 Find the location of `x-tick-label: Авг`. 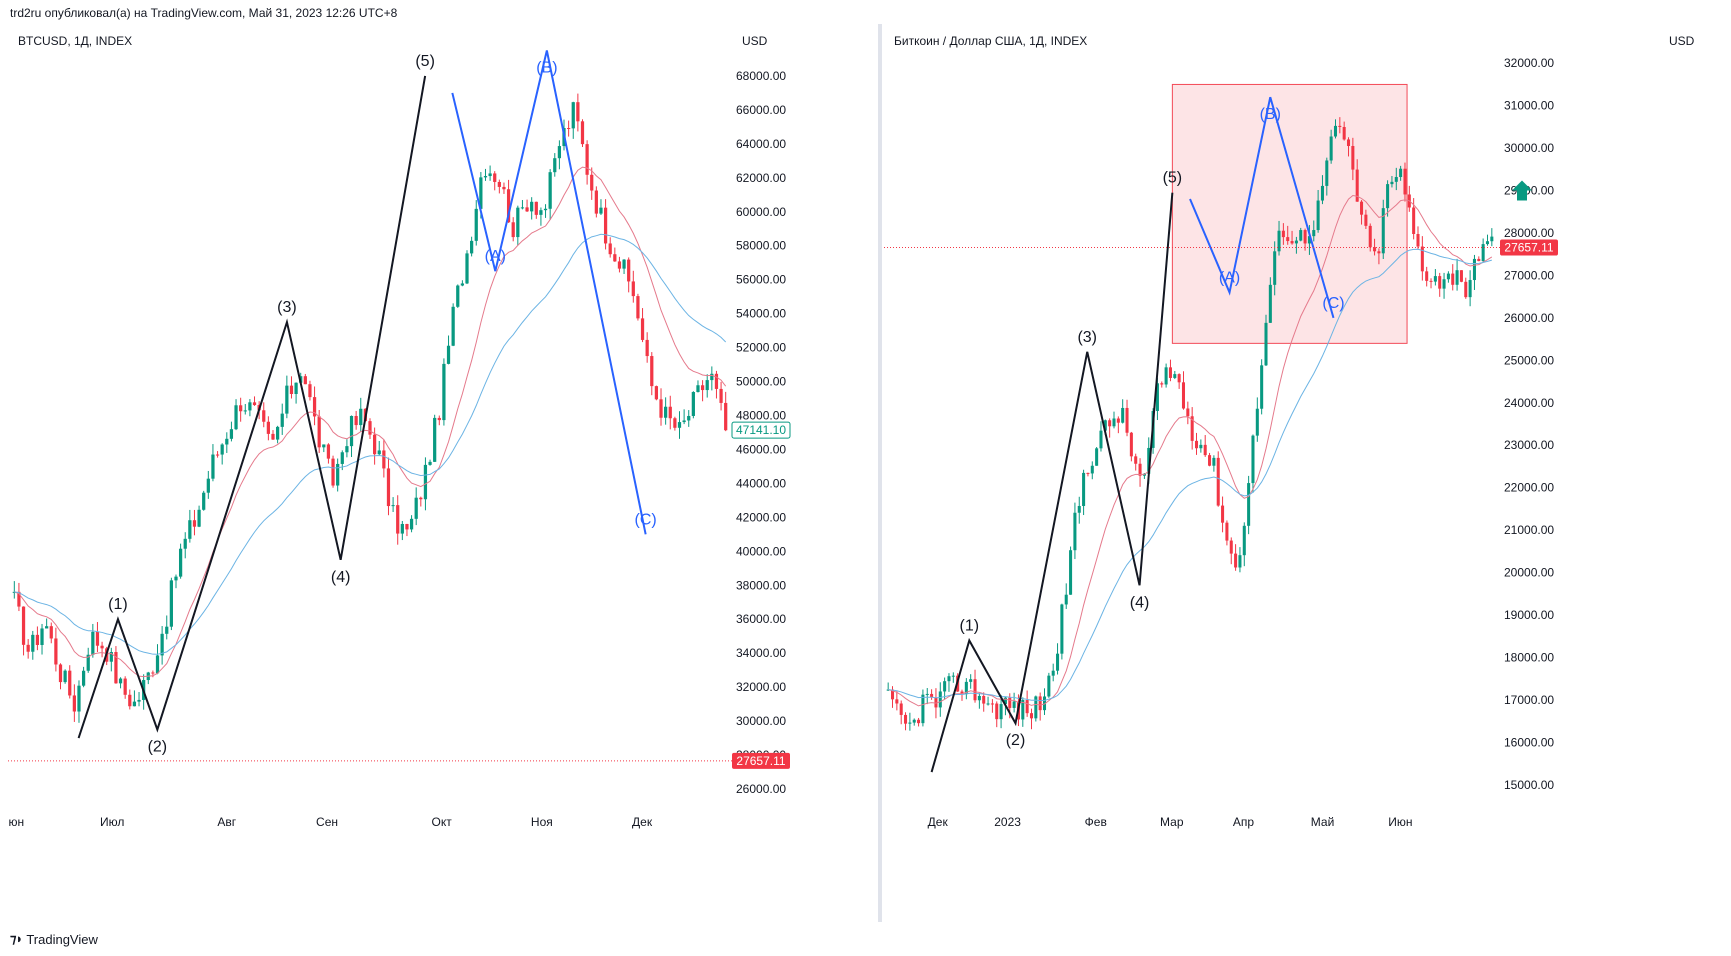

x-tick-label: Авг is located at coordinates (226, 822).